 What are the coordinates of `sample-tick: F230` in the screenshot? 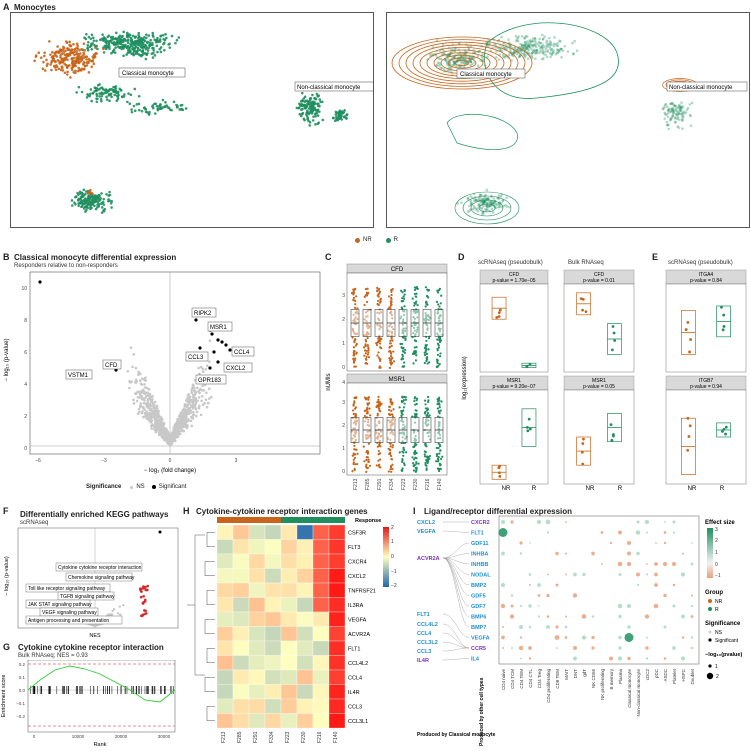 It's located at (416, 484).